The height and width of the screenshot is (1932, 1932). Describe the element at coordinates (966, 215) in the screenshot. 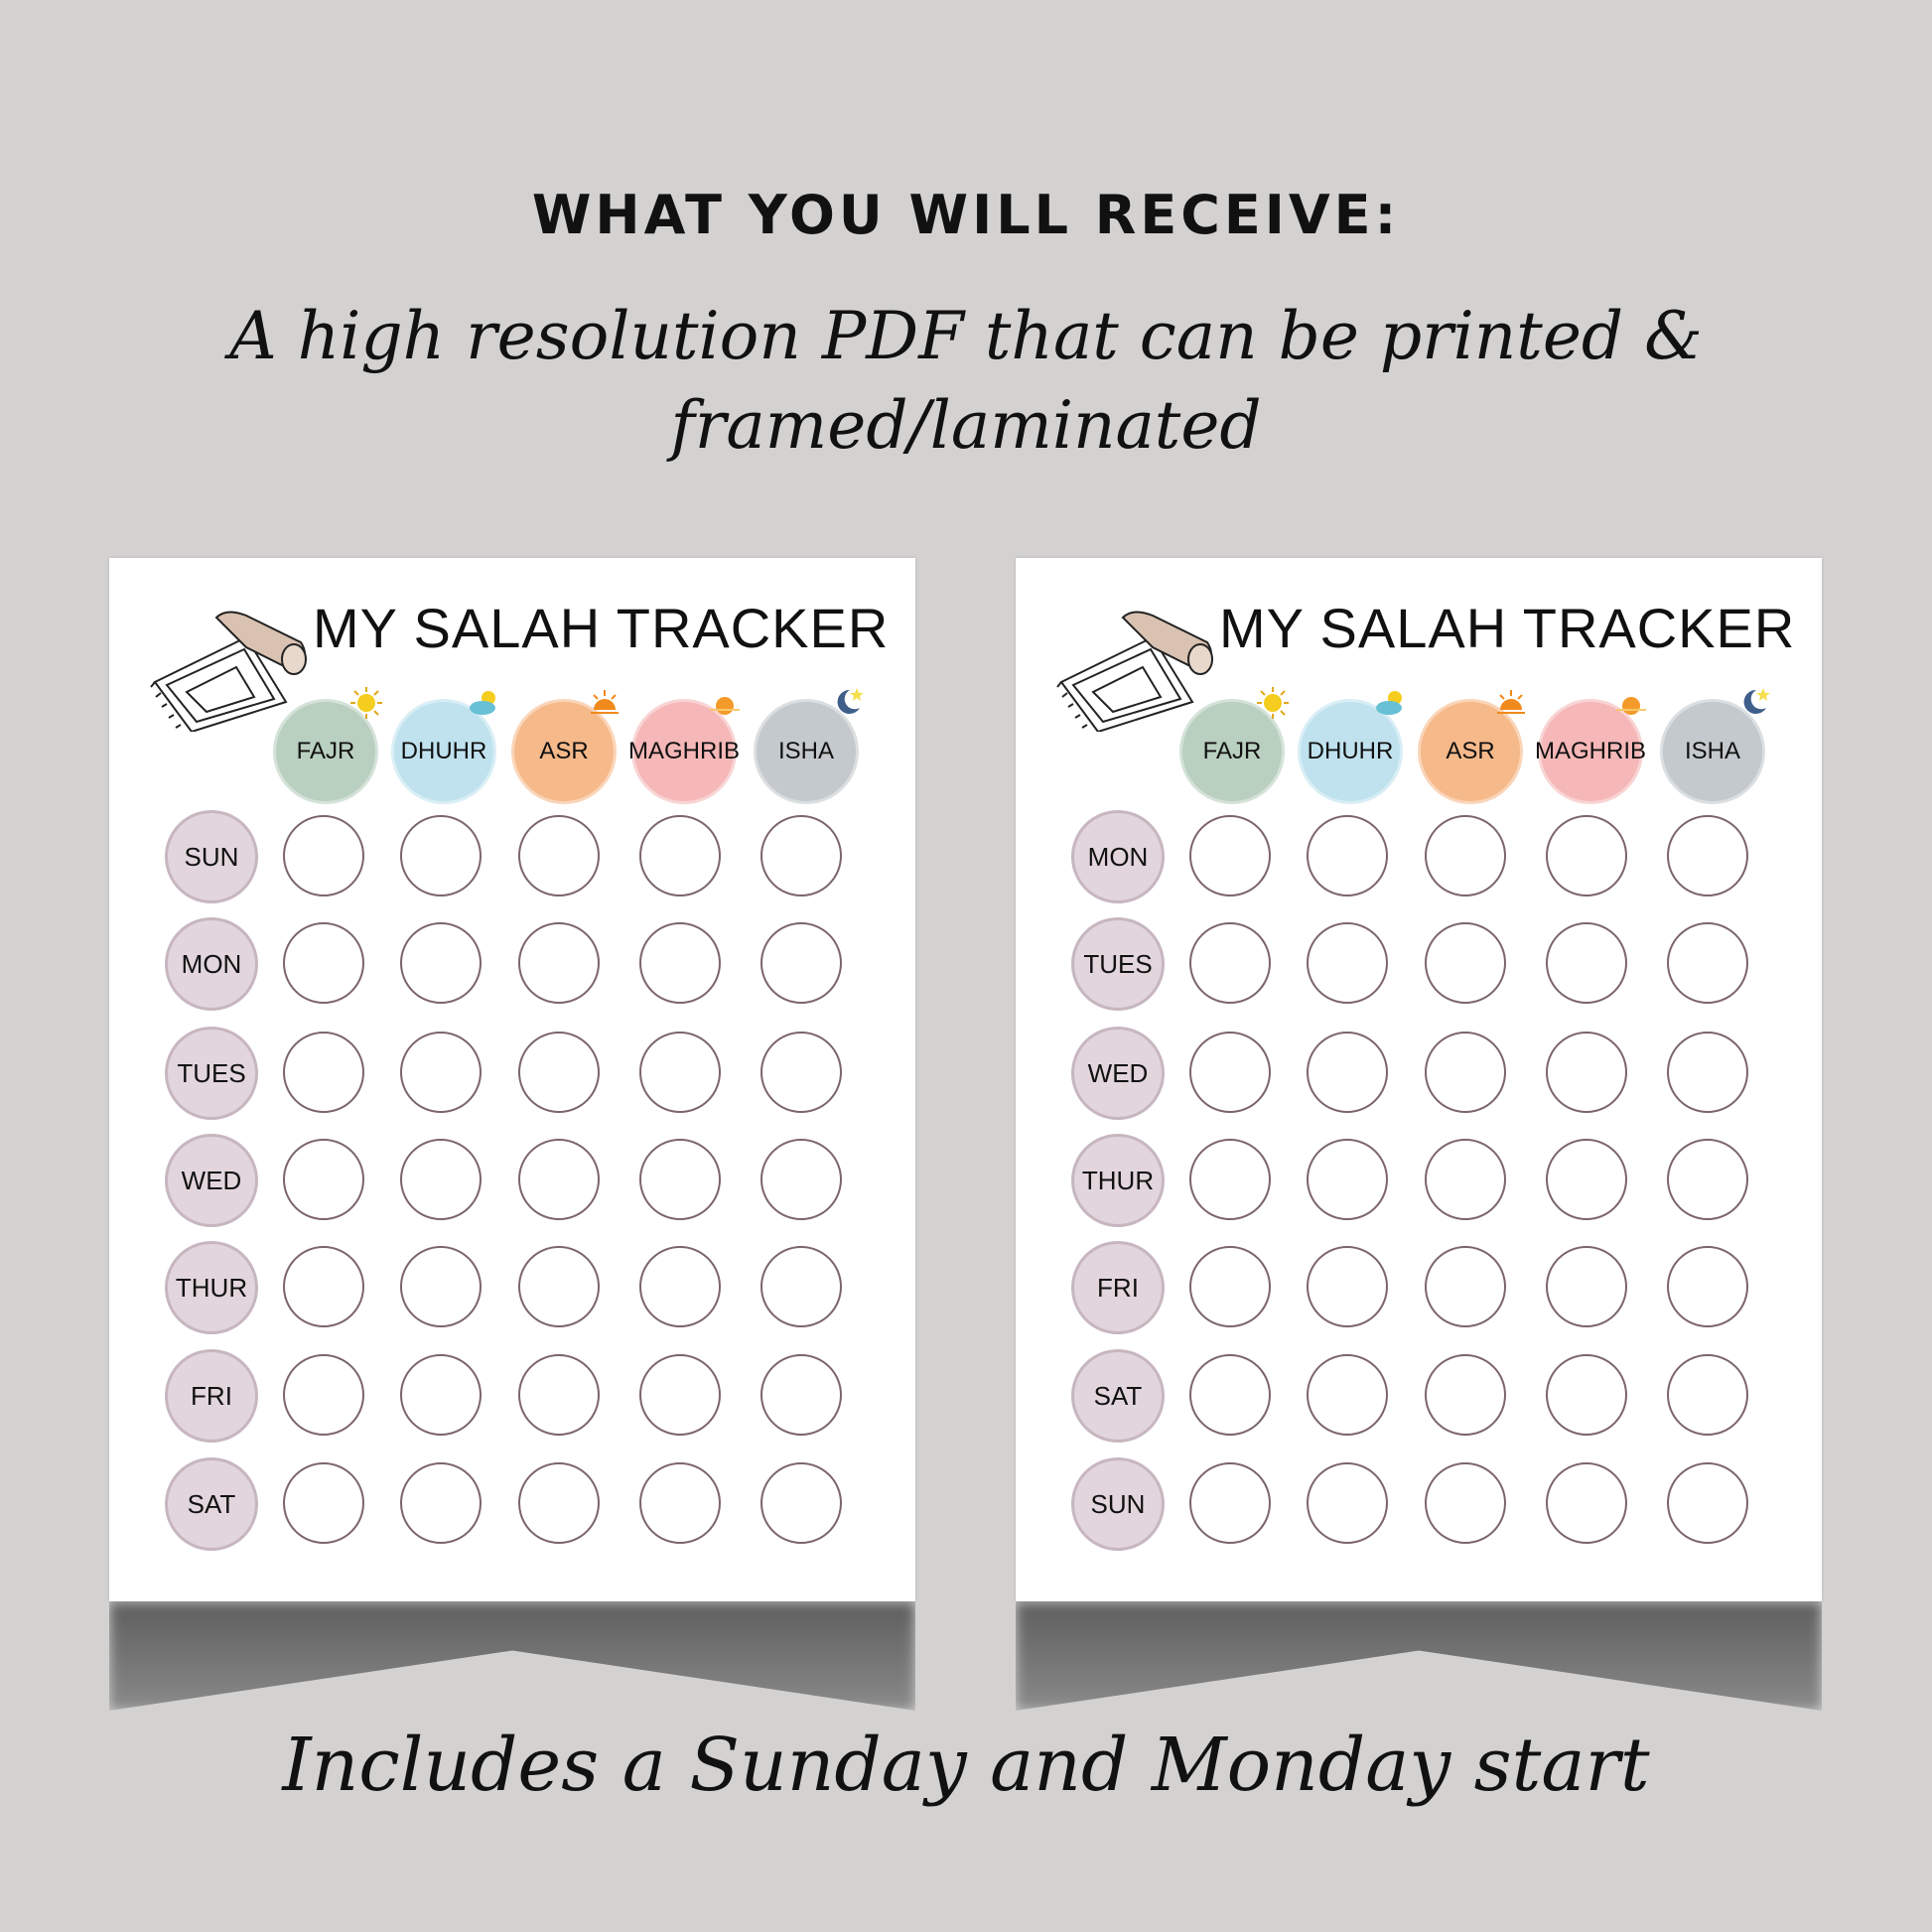

I see `heading: WHAT YOU WILL RECEIVE:` at that location.